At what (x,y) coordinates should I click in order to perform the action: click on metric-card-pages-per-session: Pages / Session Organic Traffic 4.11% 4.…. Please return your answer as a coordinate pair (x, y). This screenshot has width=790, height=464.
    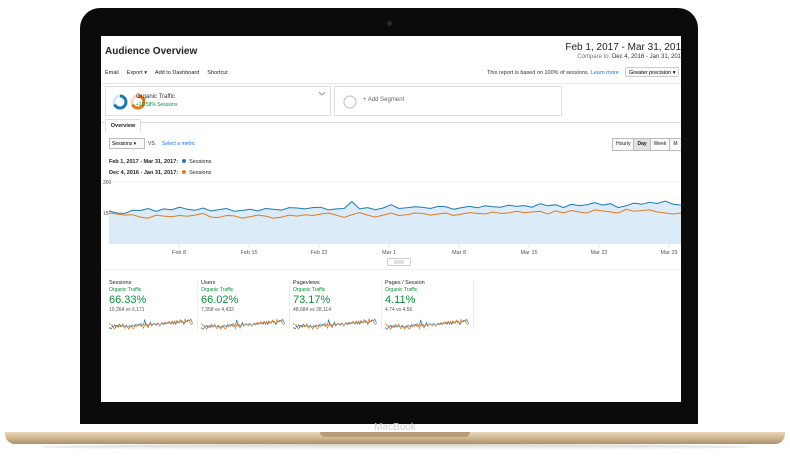
    Looking at the image, I should click on (429, 305).